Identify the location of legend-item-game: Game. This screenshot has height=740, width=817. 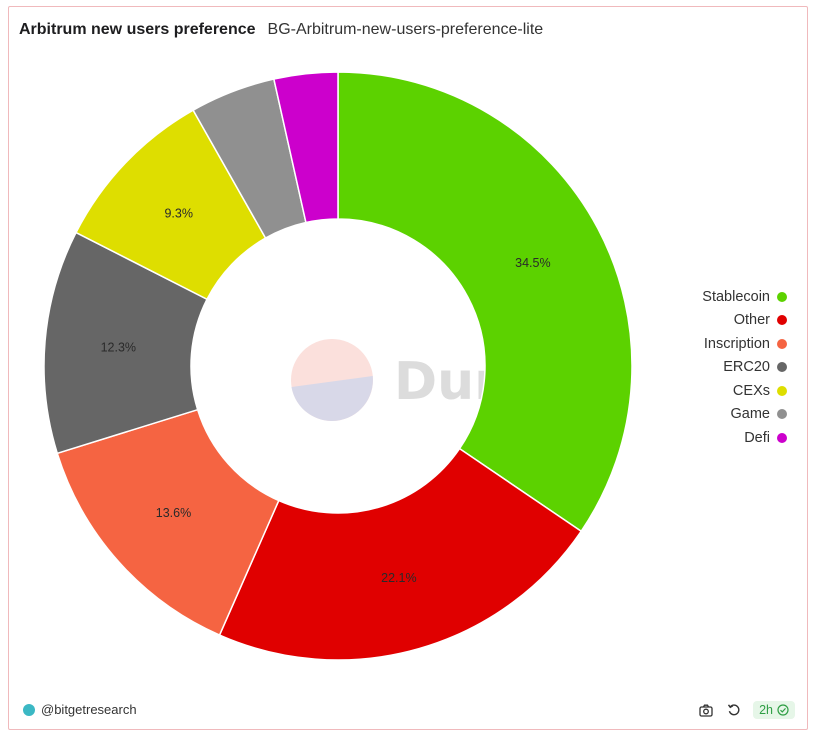
(758, 415).